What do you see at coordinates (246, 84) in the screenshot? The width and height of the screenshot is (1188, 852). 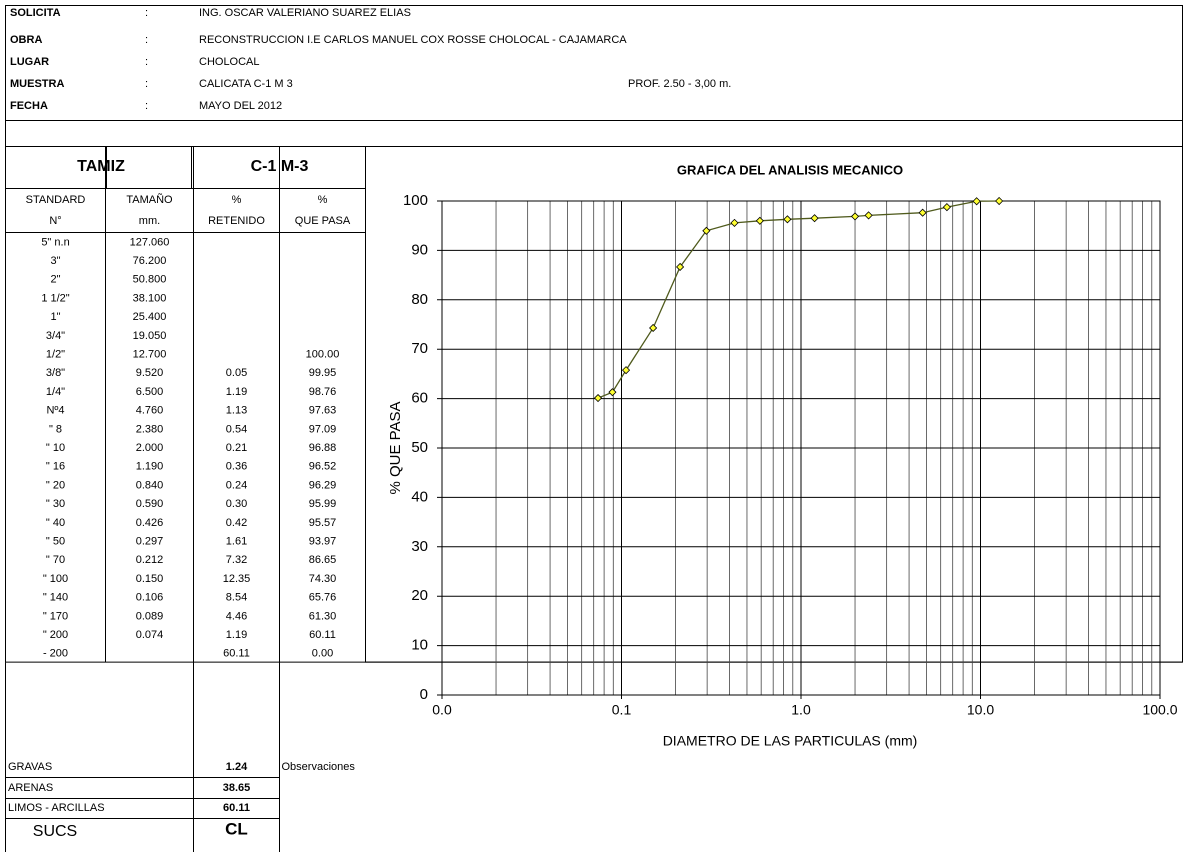 I see `field-value: CALICATA C-1 M 3` at bounding box center [246, 84].